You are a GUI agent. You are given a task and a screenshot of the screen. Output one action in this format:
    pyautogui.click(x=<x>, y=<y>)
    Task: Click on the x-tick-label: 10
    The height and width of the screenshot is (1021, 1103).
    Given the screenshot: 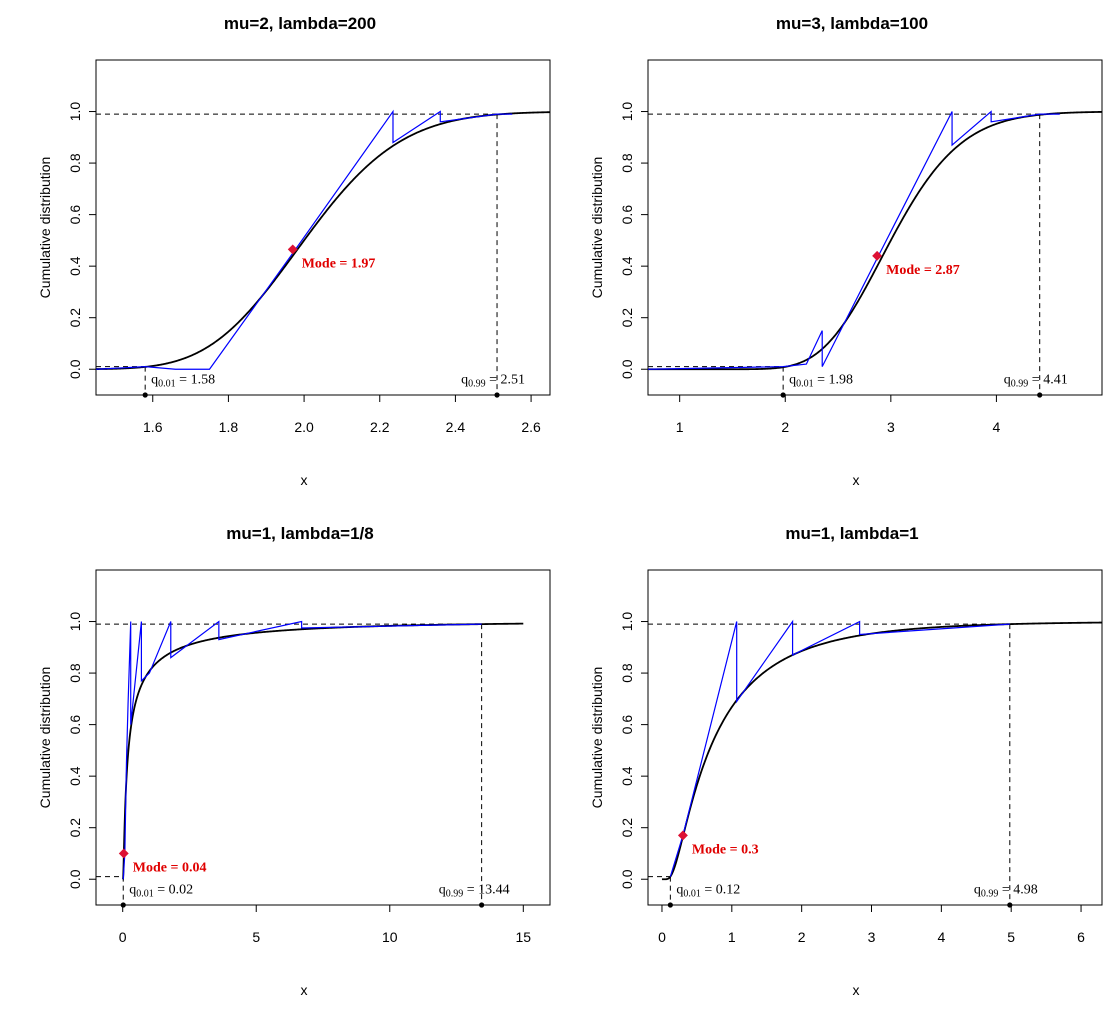 What is the action you would take?
    pyautogui.click(x=390, y=937)
    